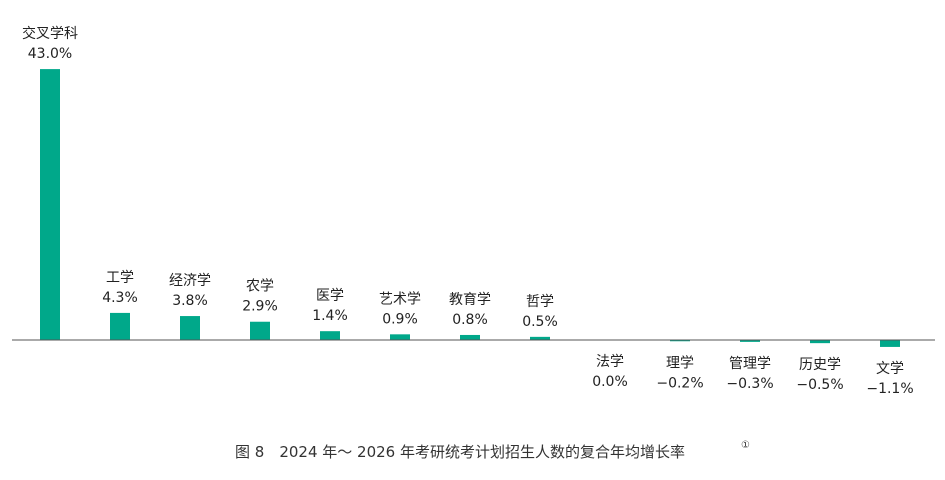  What do you see at coordinates (679, 383) in the screenshot?
I see `value-label: −0.2%` at bounding box center [679, 383].